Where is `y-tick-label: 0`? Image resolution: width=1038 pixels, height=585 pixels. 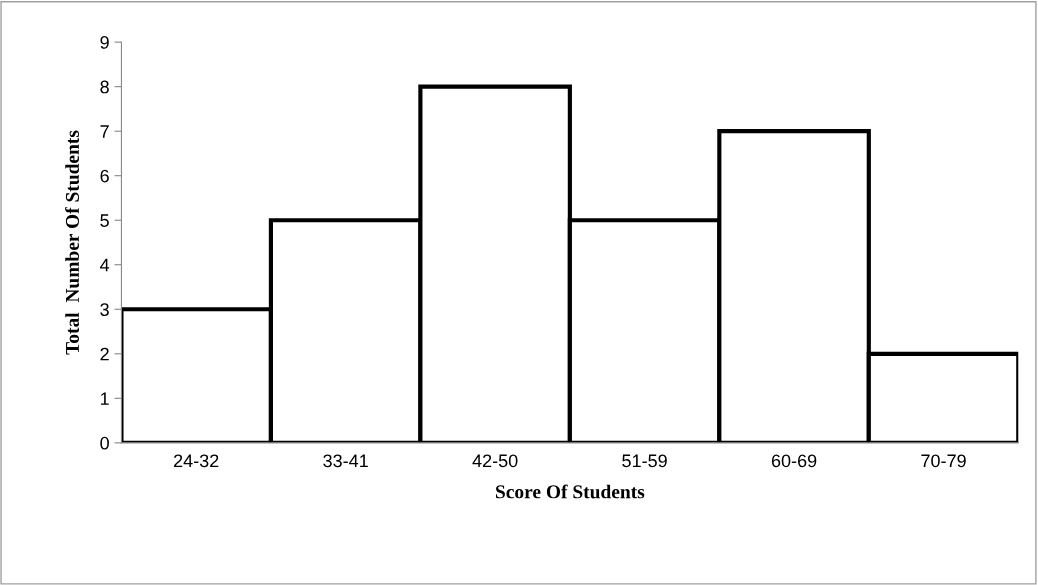
y-tick-label: 0 is located at coordinates (104, 443).